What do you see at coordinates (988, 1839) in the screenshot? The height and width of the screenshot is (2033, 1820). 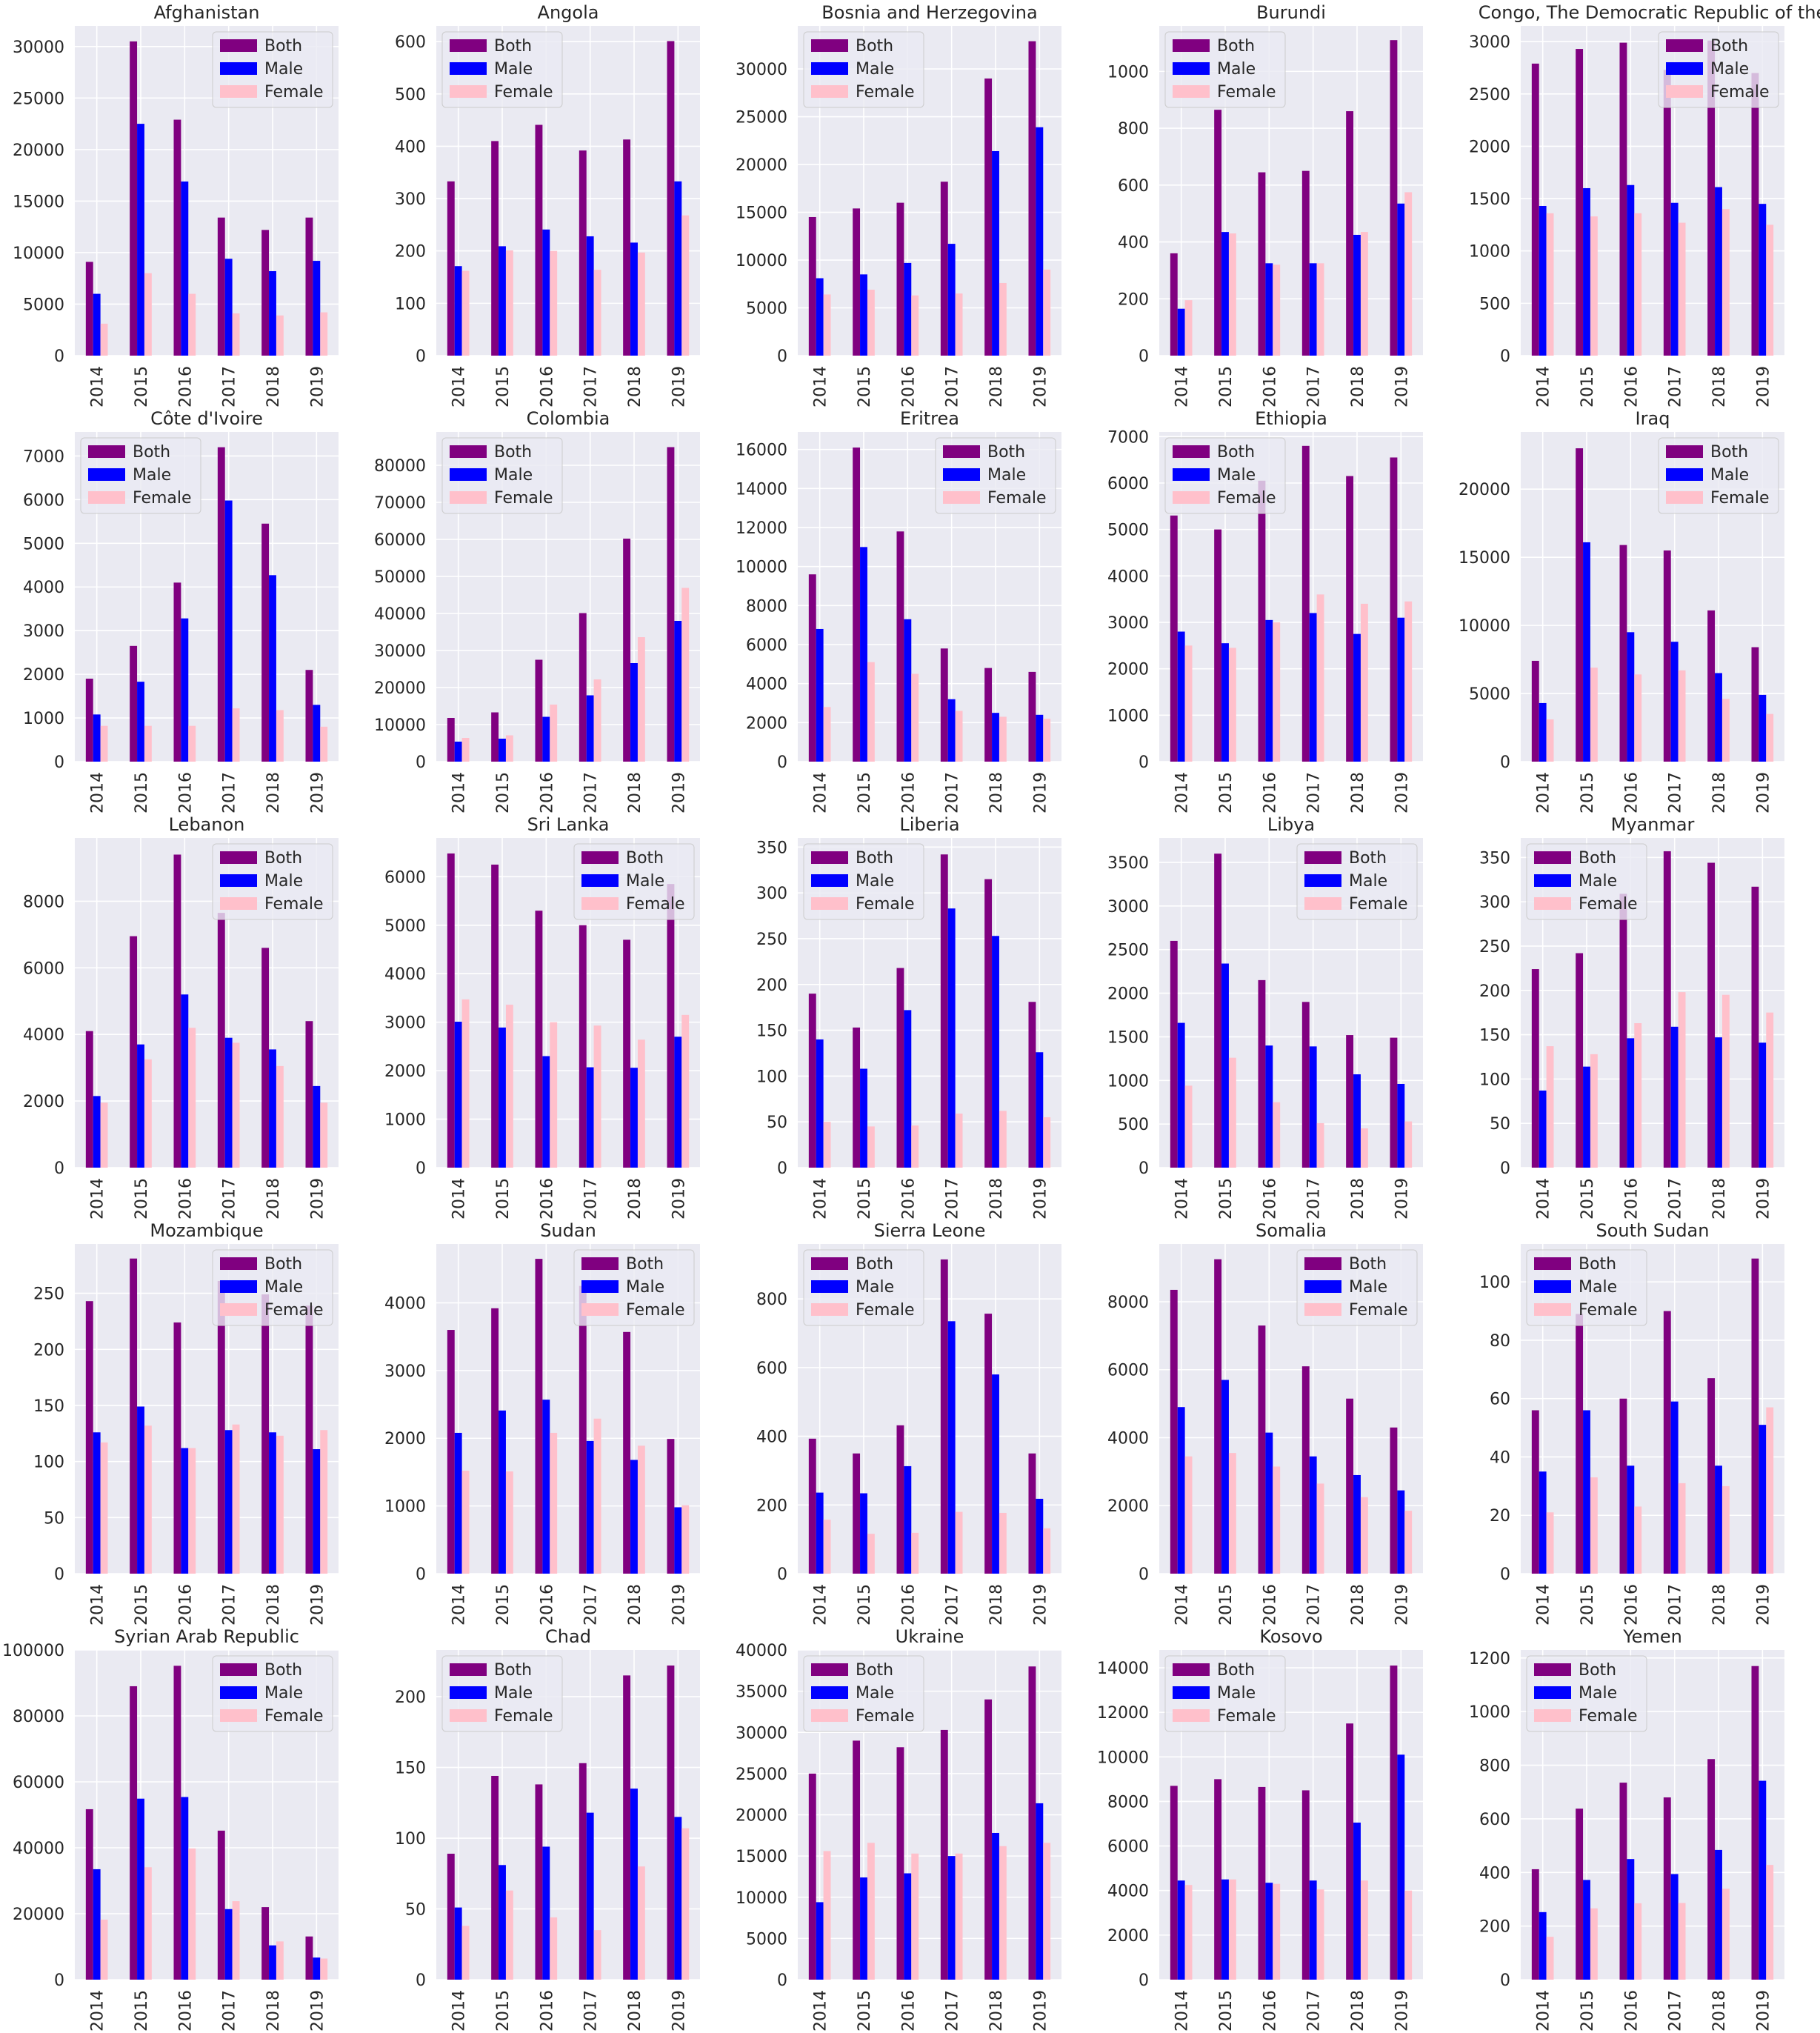 I see `bar-both-2018` at bounding box center [988, 1839].